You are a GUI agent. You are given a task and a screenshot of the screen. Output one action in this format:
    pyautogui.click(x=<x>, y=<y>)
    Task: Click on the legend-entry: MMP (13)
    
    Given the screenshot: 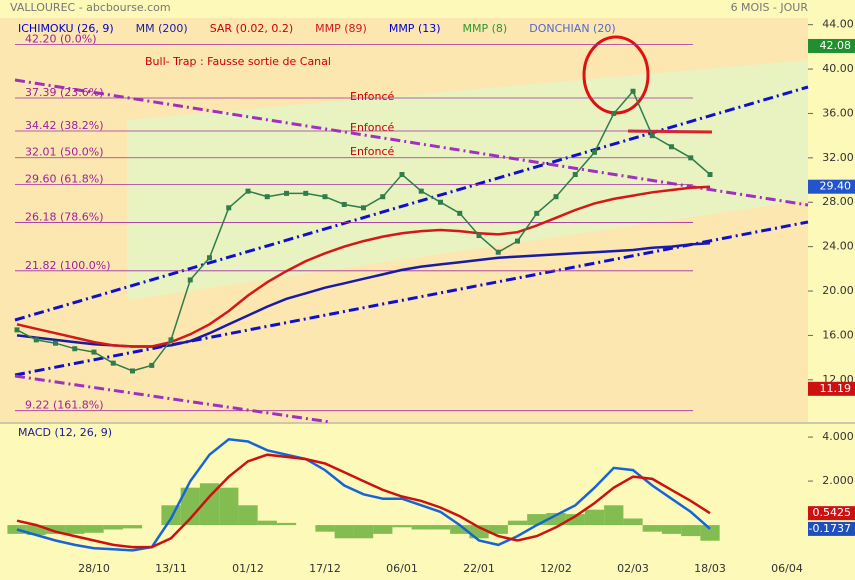 What is the action you would take?
    pyautogui.click(x=415, y=28)
    